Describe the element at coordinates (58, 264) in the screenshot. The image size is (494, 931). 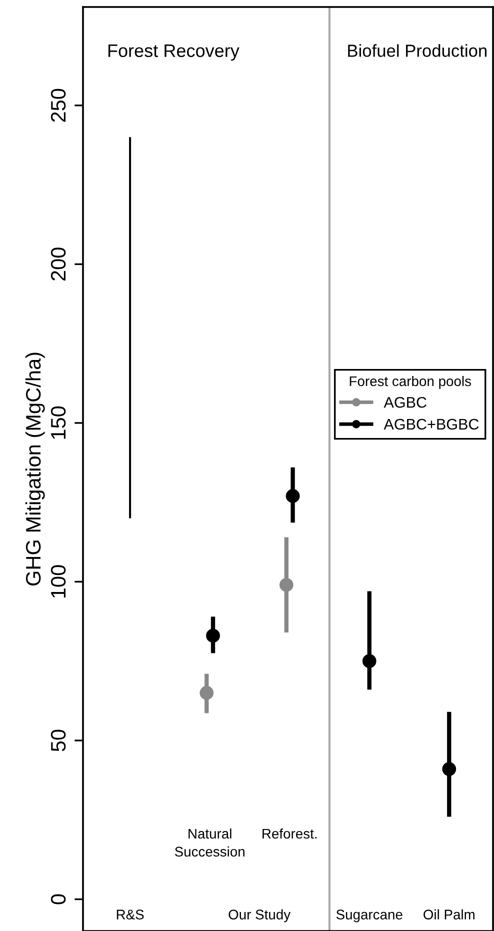
I see `y-tick-label: 200` at that location.